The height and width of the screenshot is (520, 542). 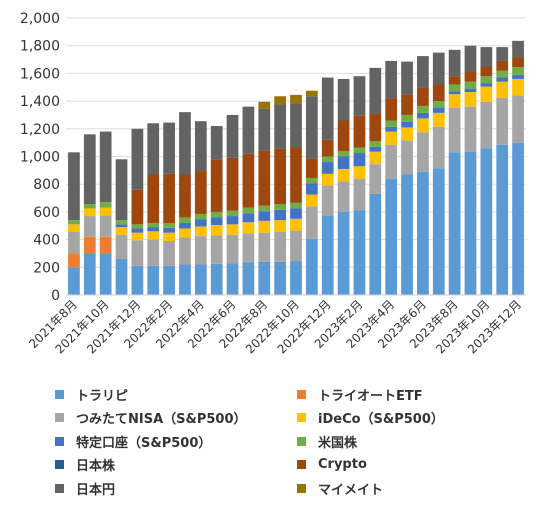 I want to click on legend-label: 日本株, so click(x=96, y=466).